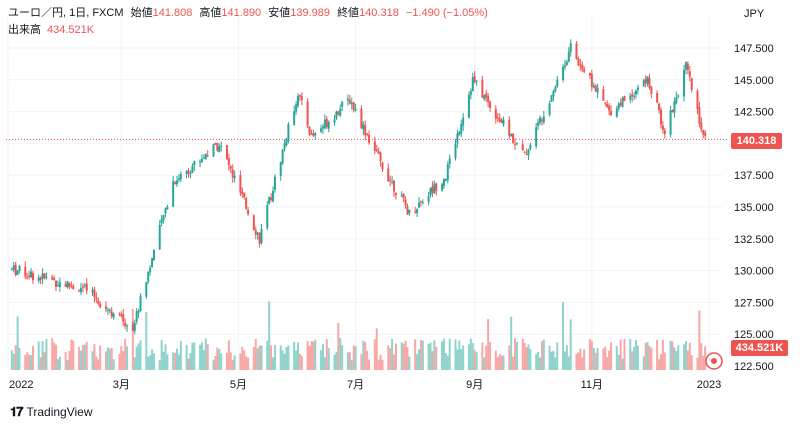 The height and width of the screenshot is (429, 800). What do you see at coordinates (51, 412) in the screenshot?
I see `tradingview-logo: 𝟏𝟕 TradingView` at bounding box center [51, 412].